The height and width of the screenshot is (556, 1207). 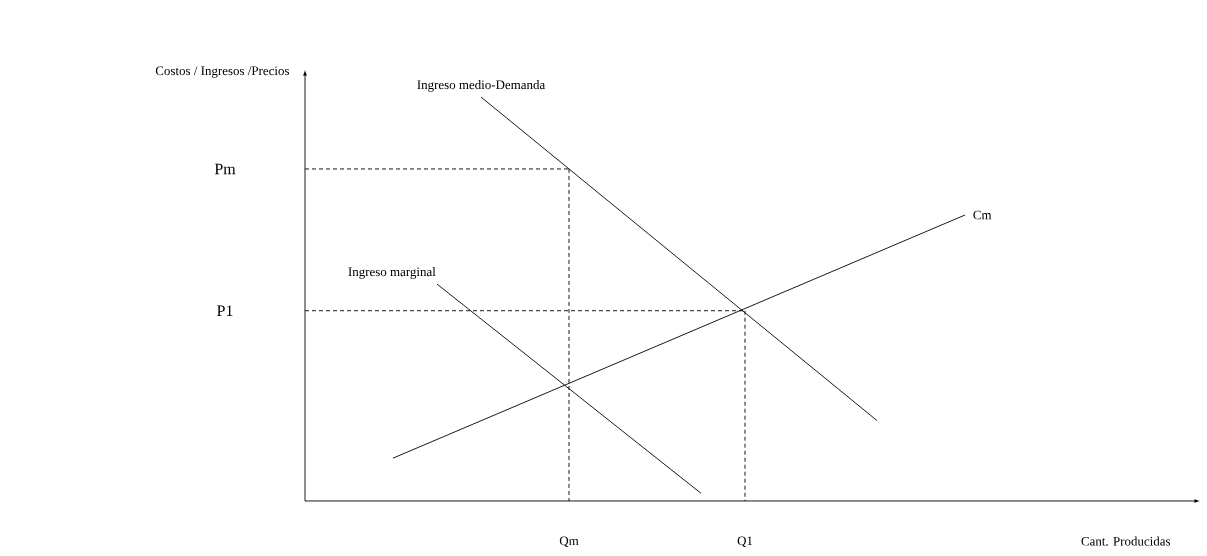 What do you see at coordinates (225, 310) in the screenshot?
I see `text: P1` at bounding box center [225, 310].